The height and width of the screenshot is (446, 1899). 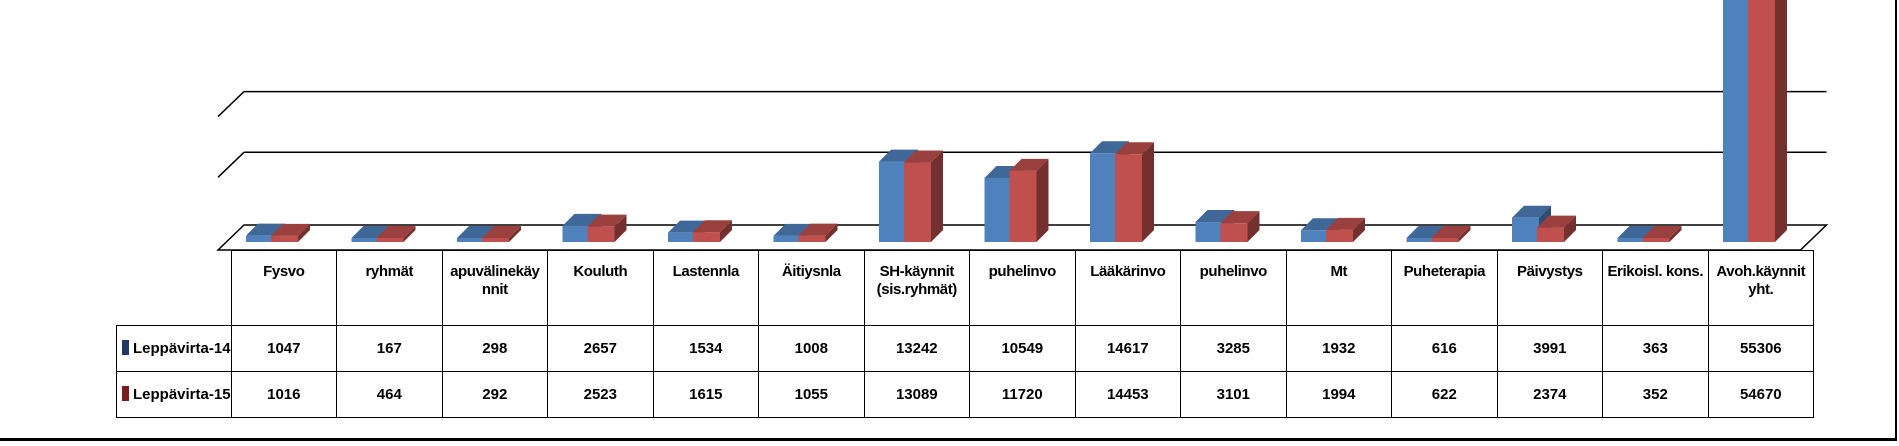 What do you see at coordinates (182, 348) in the screenshot?
I see `legend-label: Leppävirta-14` at bounding box center [182, 348].